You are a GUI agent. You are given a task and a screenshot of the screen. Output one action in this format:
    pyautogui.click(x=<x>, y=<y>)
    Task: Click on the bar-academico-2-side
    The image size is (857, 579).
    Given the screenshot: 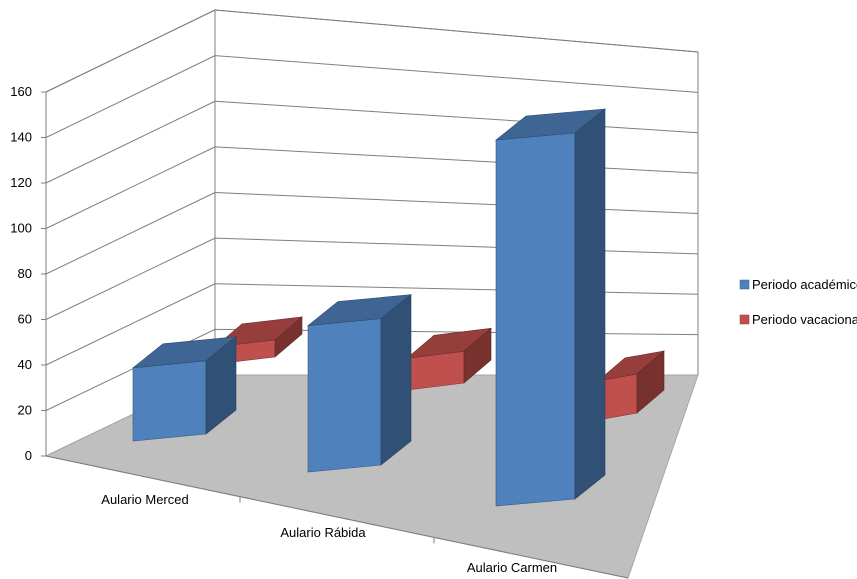 What is the action you would take?
    pyautogui.click(x=590, y=304)
    